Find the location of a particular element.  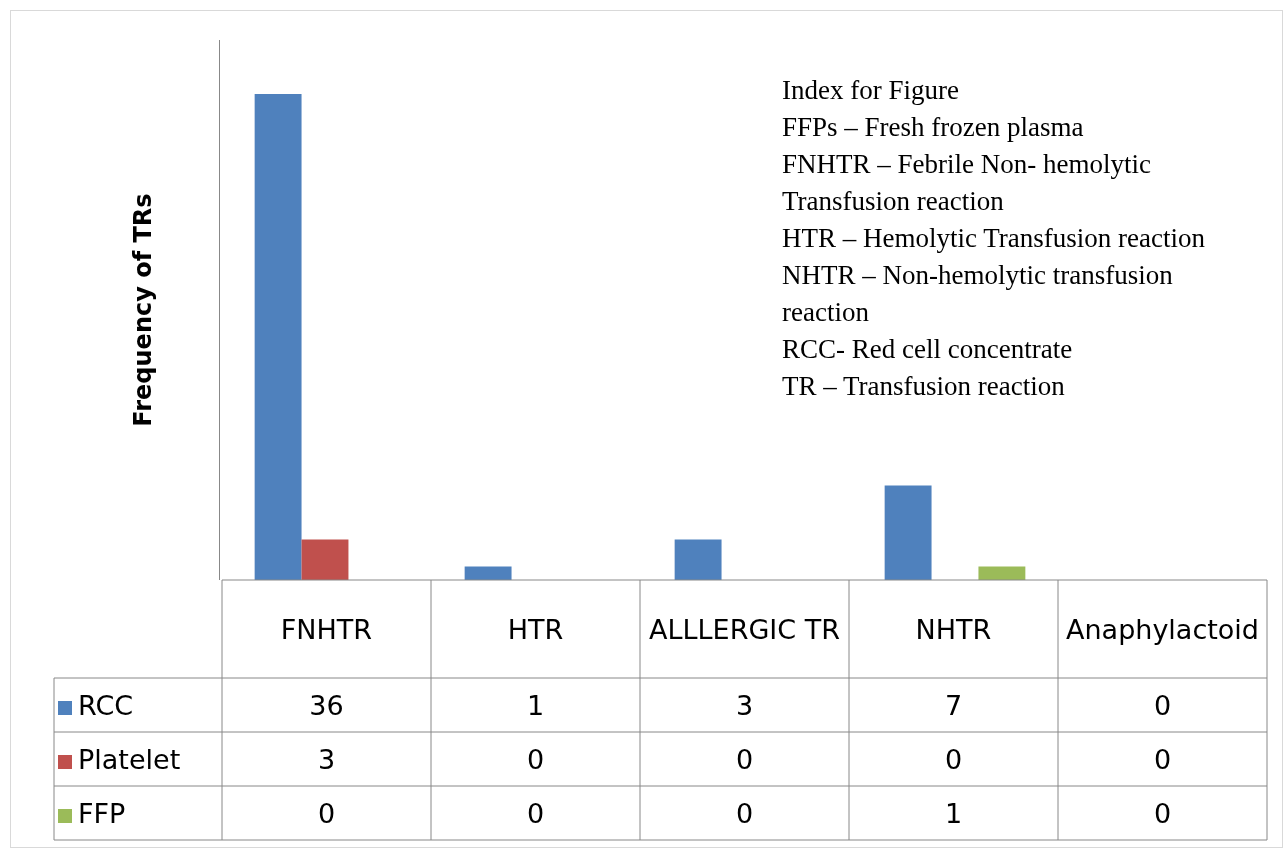

y-axis-title: Frequency of TRs is located at coordinates (143, 310).